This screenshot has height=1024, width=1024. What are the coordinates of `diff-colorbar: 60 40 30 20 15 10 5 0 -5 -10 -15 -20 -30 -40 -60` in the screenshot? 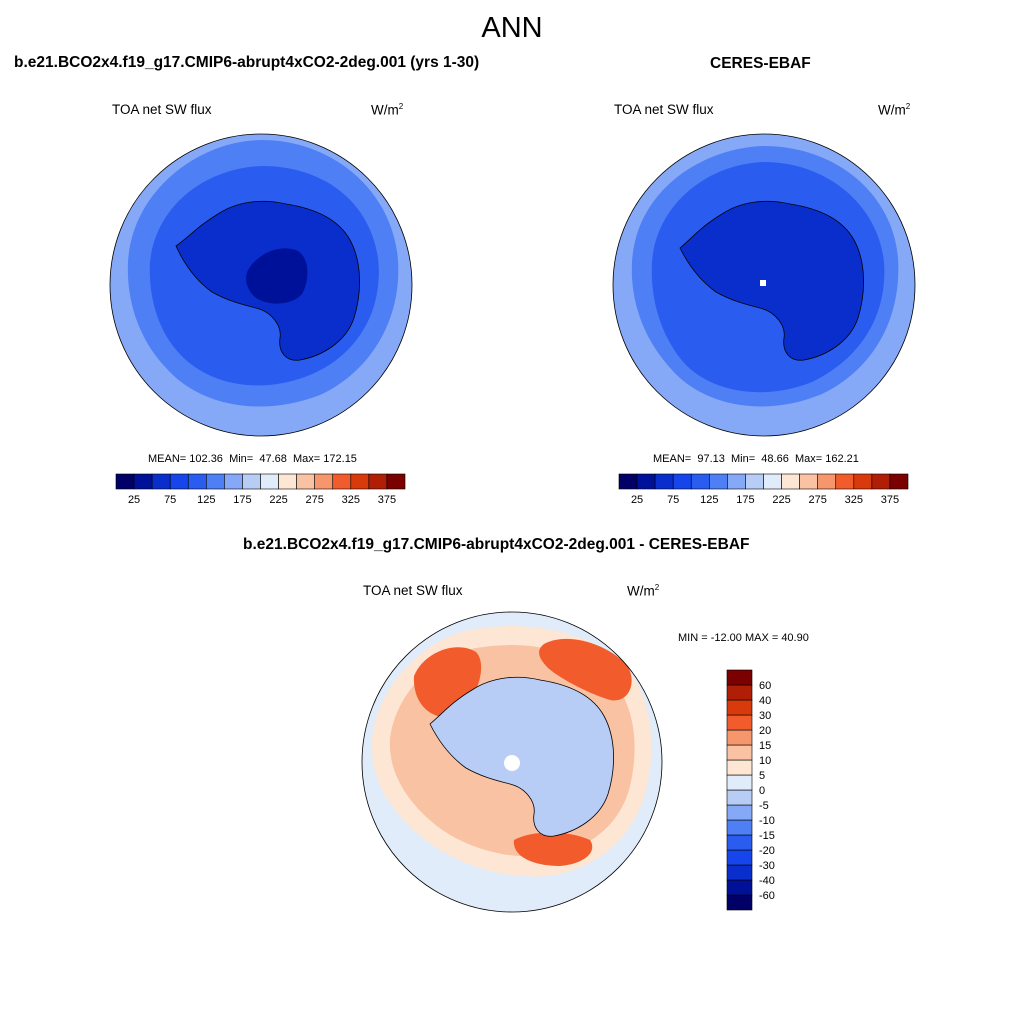 It's located at (750, 790).